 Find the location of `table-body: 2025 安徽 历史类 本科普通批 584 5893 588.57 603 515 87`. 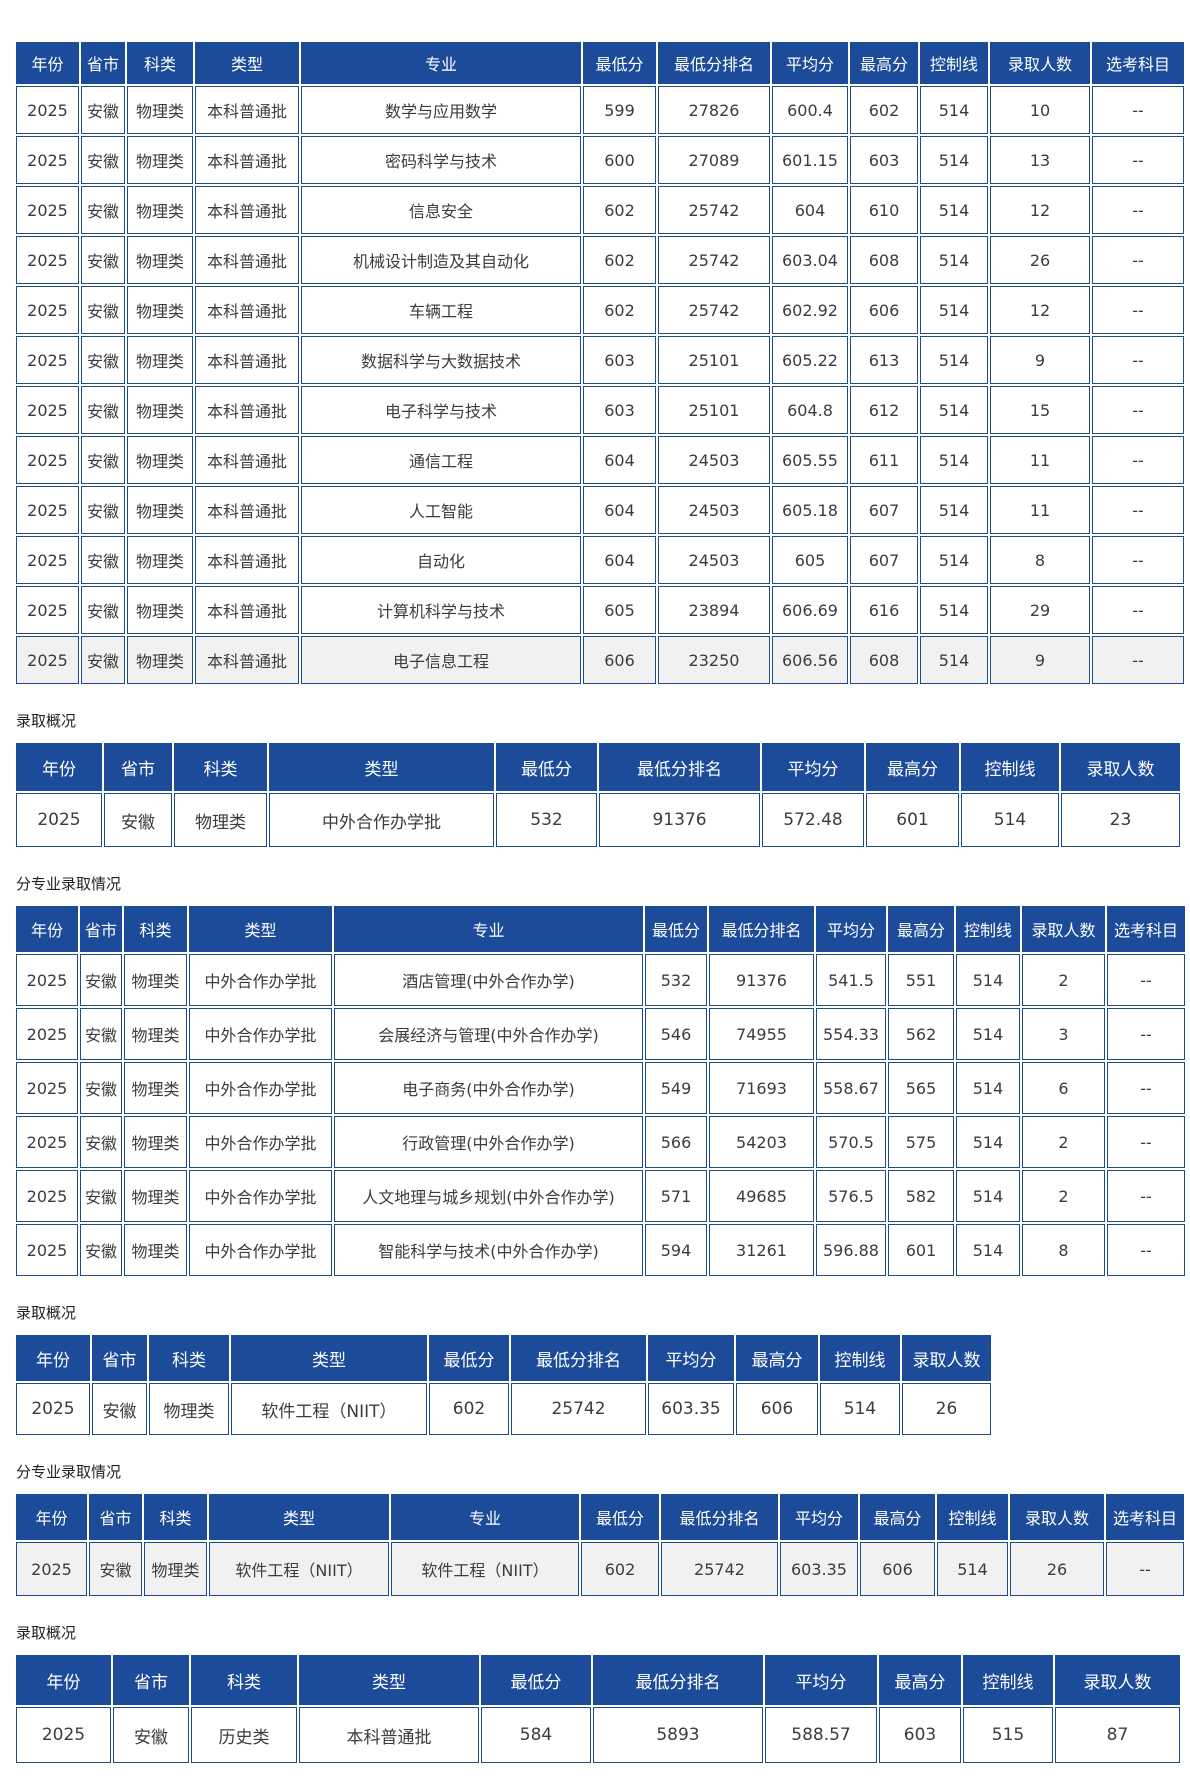

table-body: 2025 安徽 历史类 本科普通批 584 5893 588.57 603 515 87 is located at coordinates (598, 1735).